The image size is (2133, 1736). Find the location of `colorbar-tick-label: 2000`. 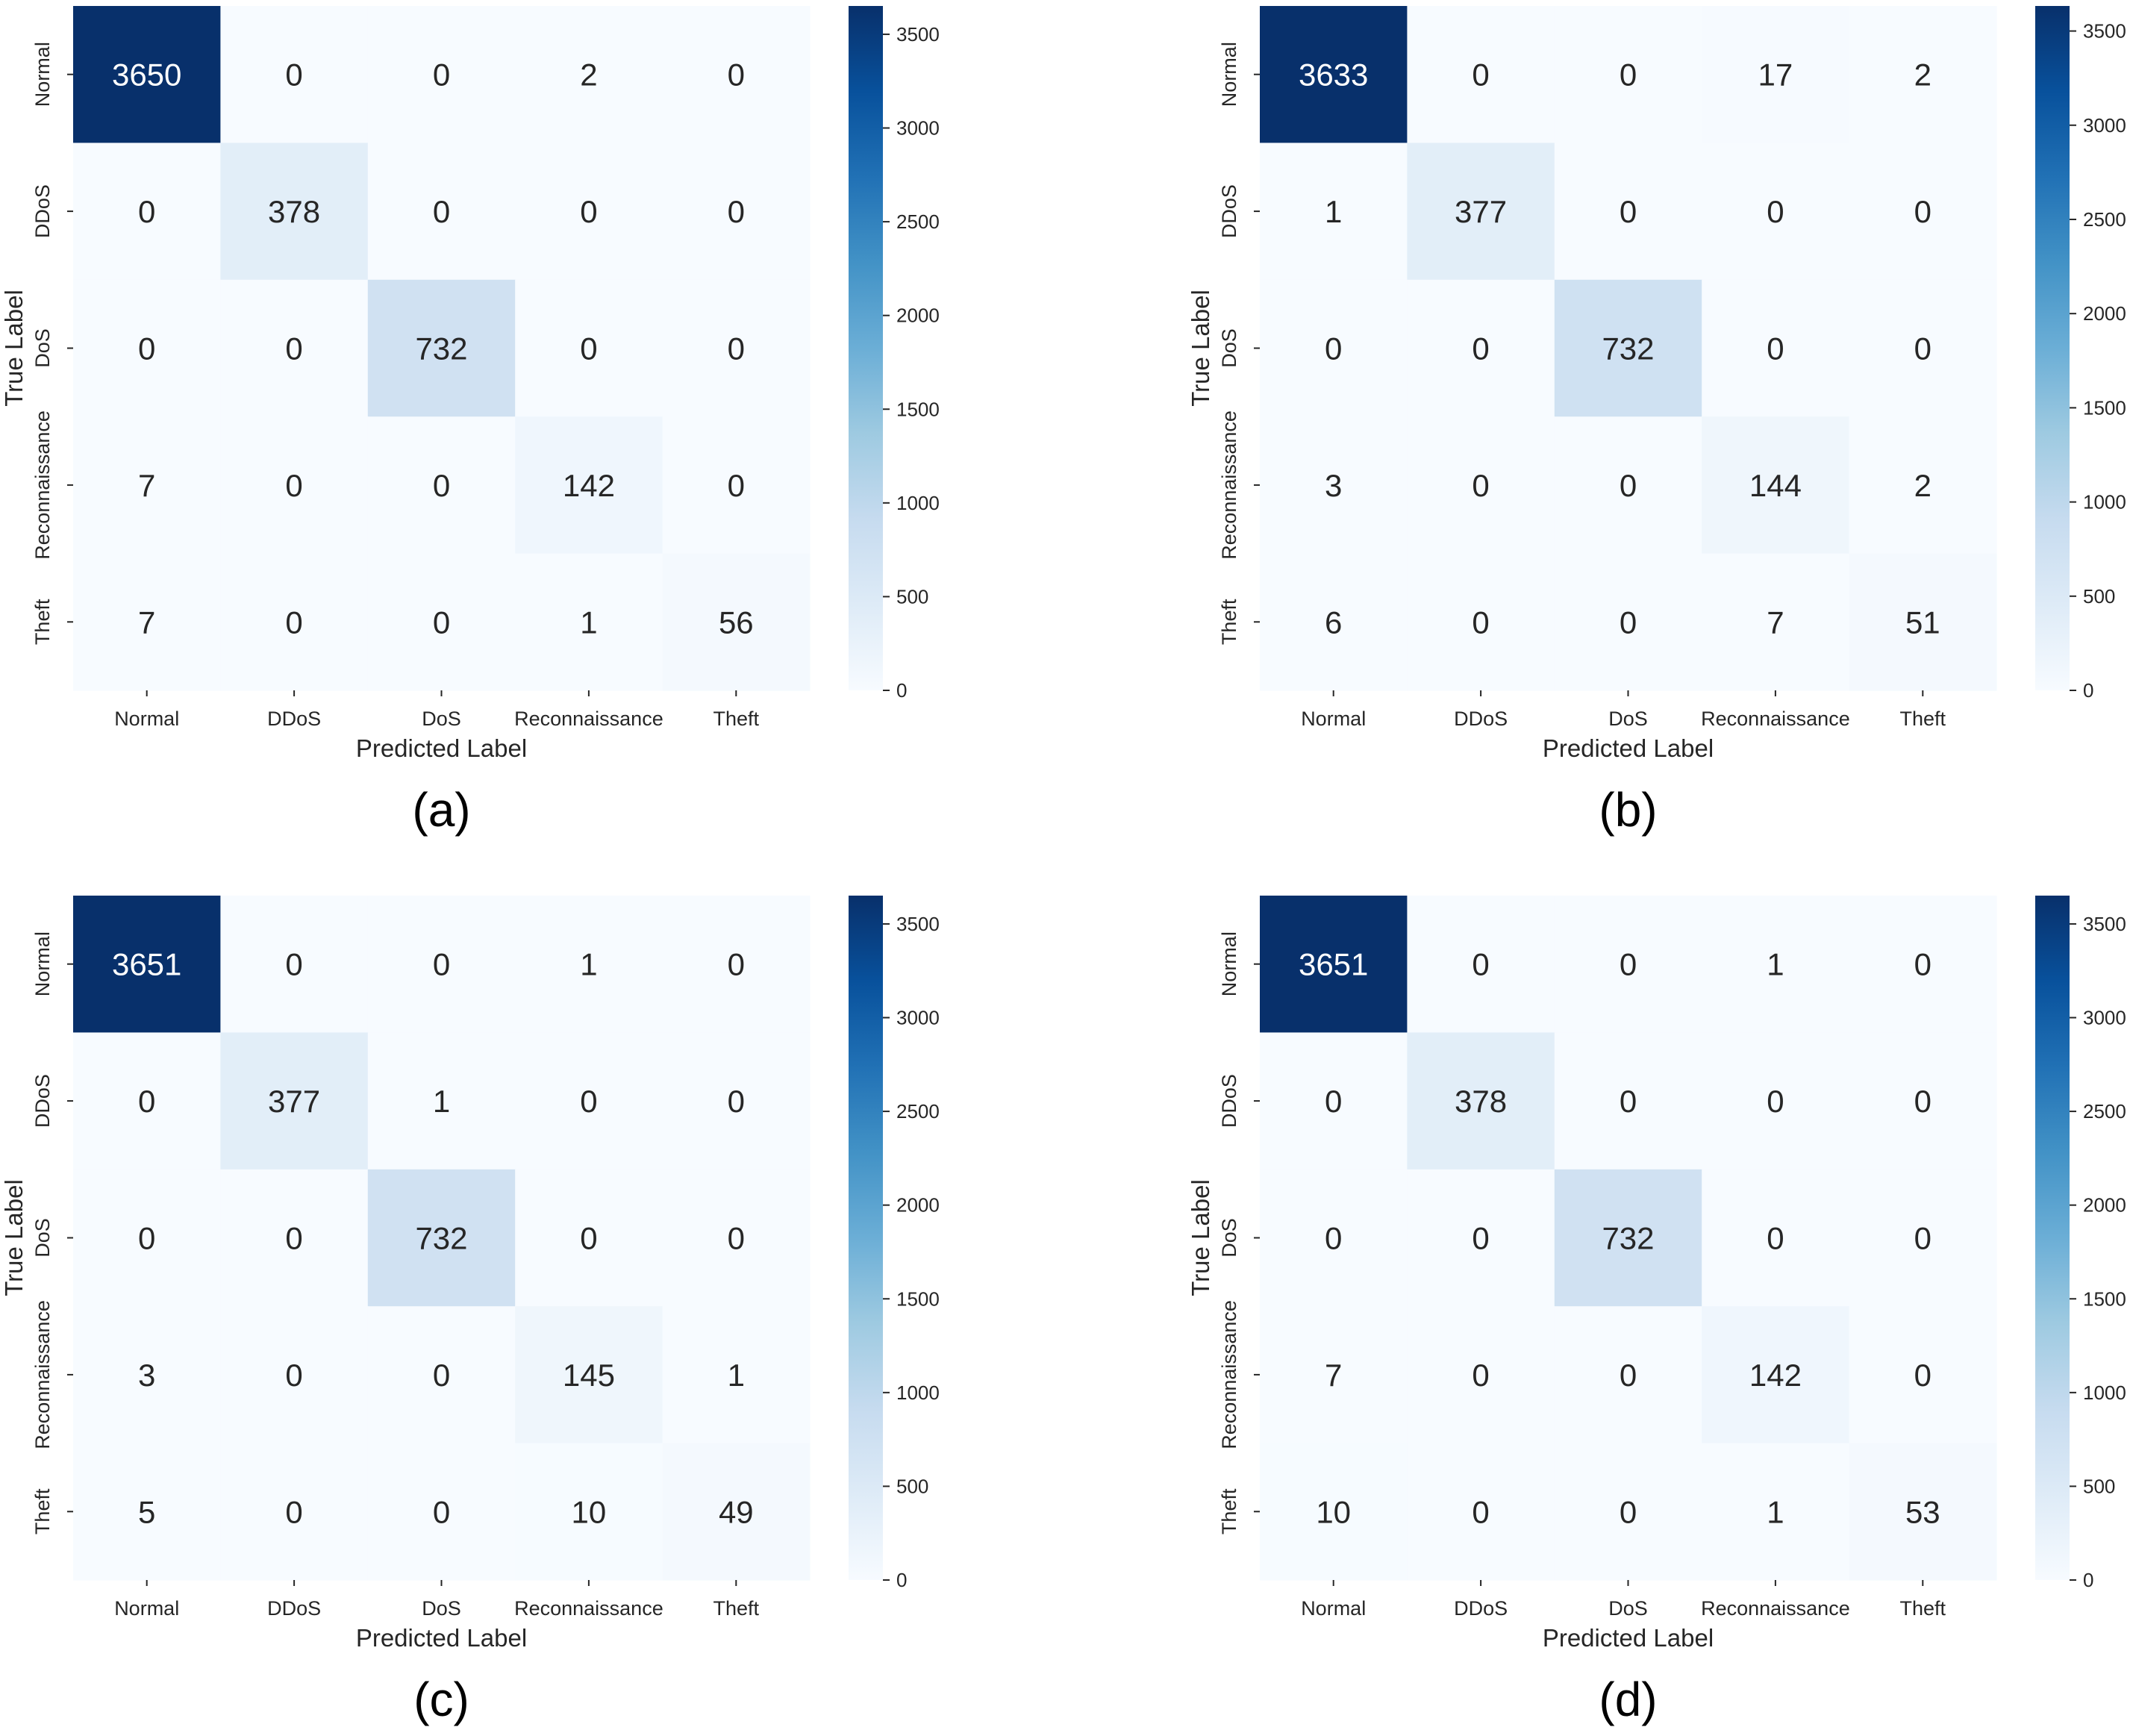

colorbar-tick-label: 2000 is located at coordinates (918, 316).